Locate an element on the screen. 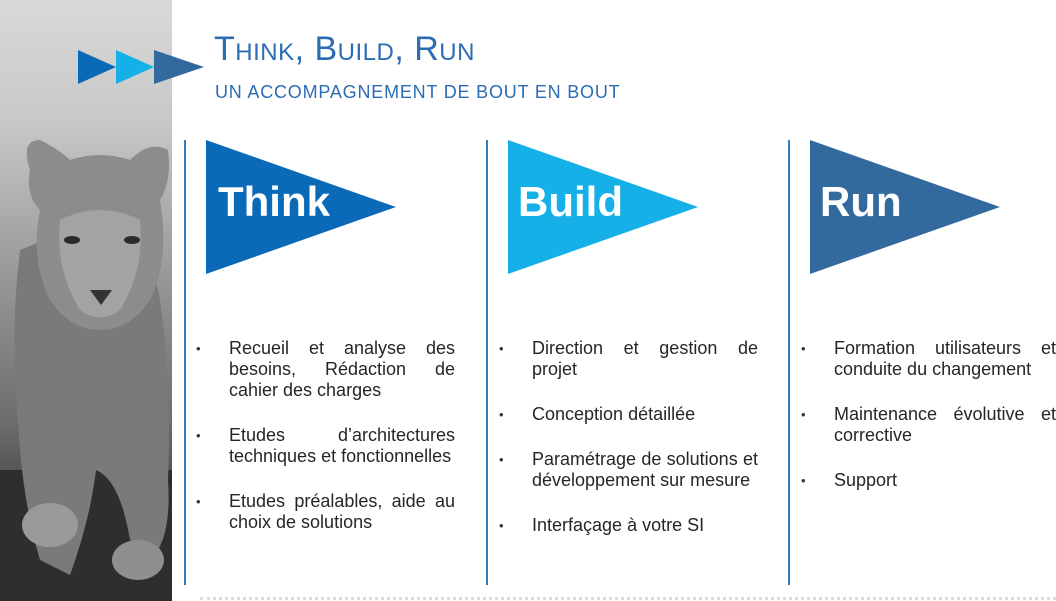  page-subtitle: UN ACCOMPAGNEMENT DE BOUT EN BOUT is located at coordinates (418, 92).